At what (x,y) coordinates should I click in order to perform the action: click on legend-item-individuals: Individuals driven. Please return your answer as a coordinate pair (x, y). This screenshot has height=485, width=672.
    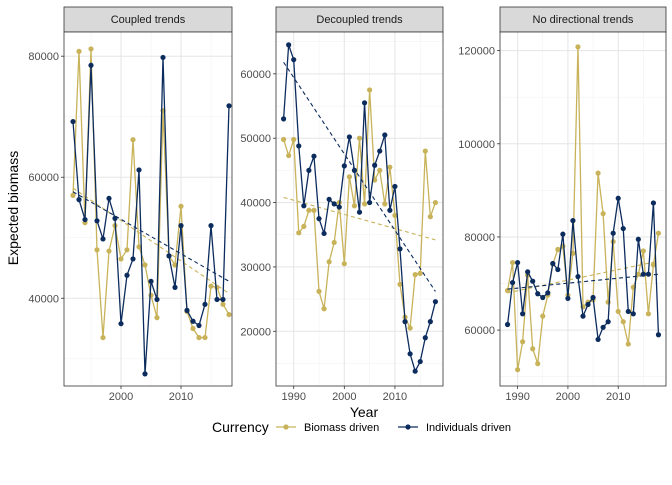
    Looking at the image, I should click on (454, 428).